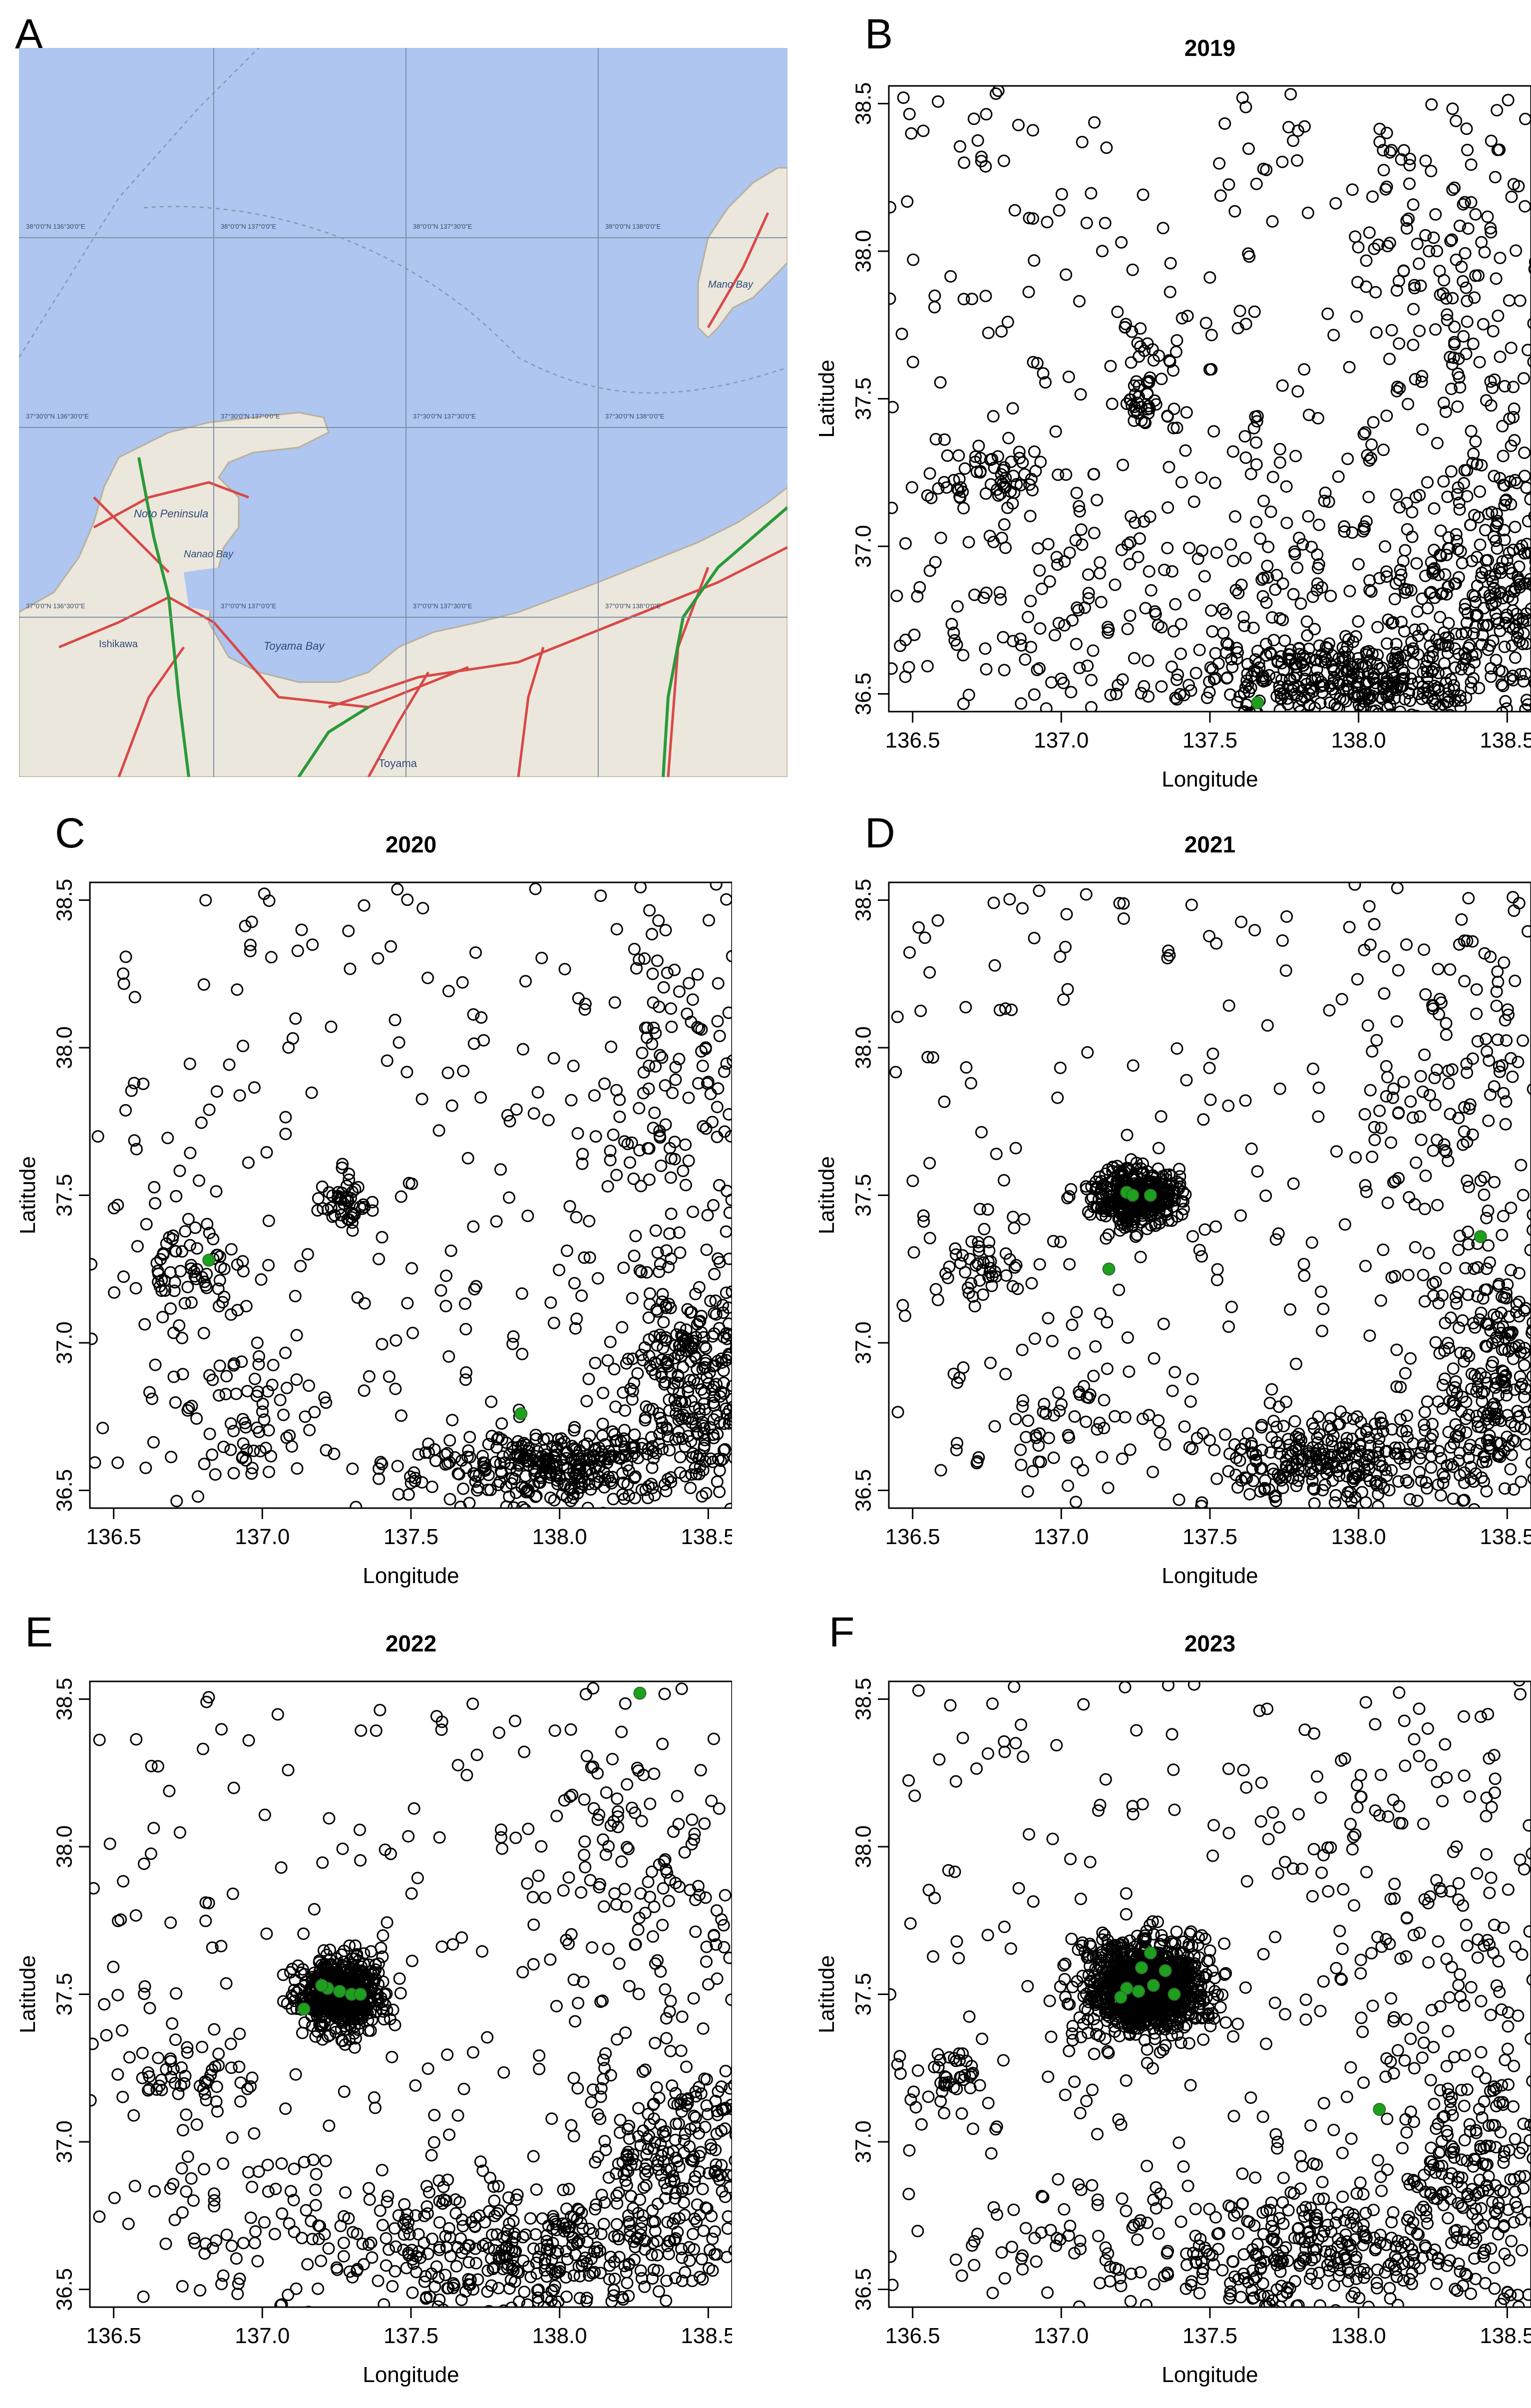  Describe the element at coordinates (249, 226) in the screenshot. I see `graticule-label: 38°0'0"N 137°0'0"E` at that location.